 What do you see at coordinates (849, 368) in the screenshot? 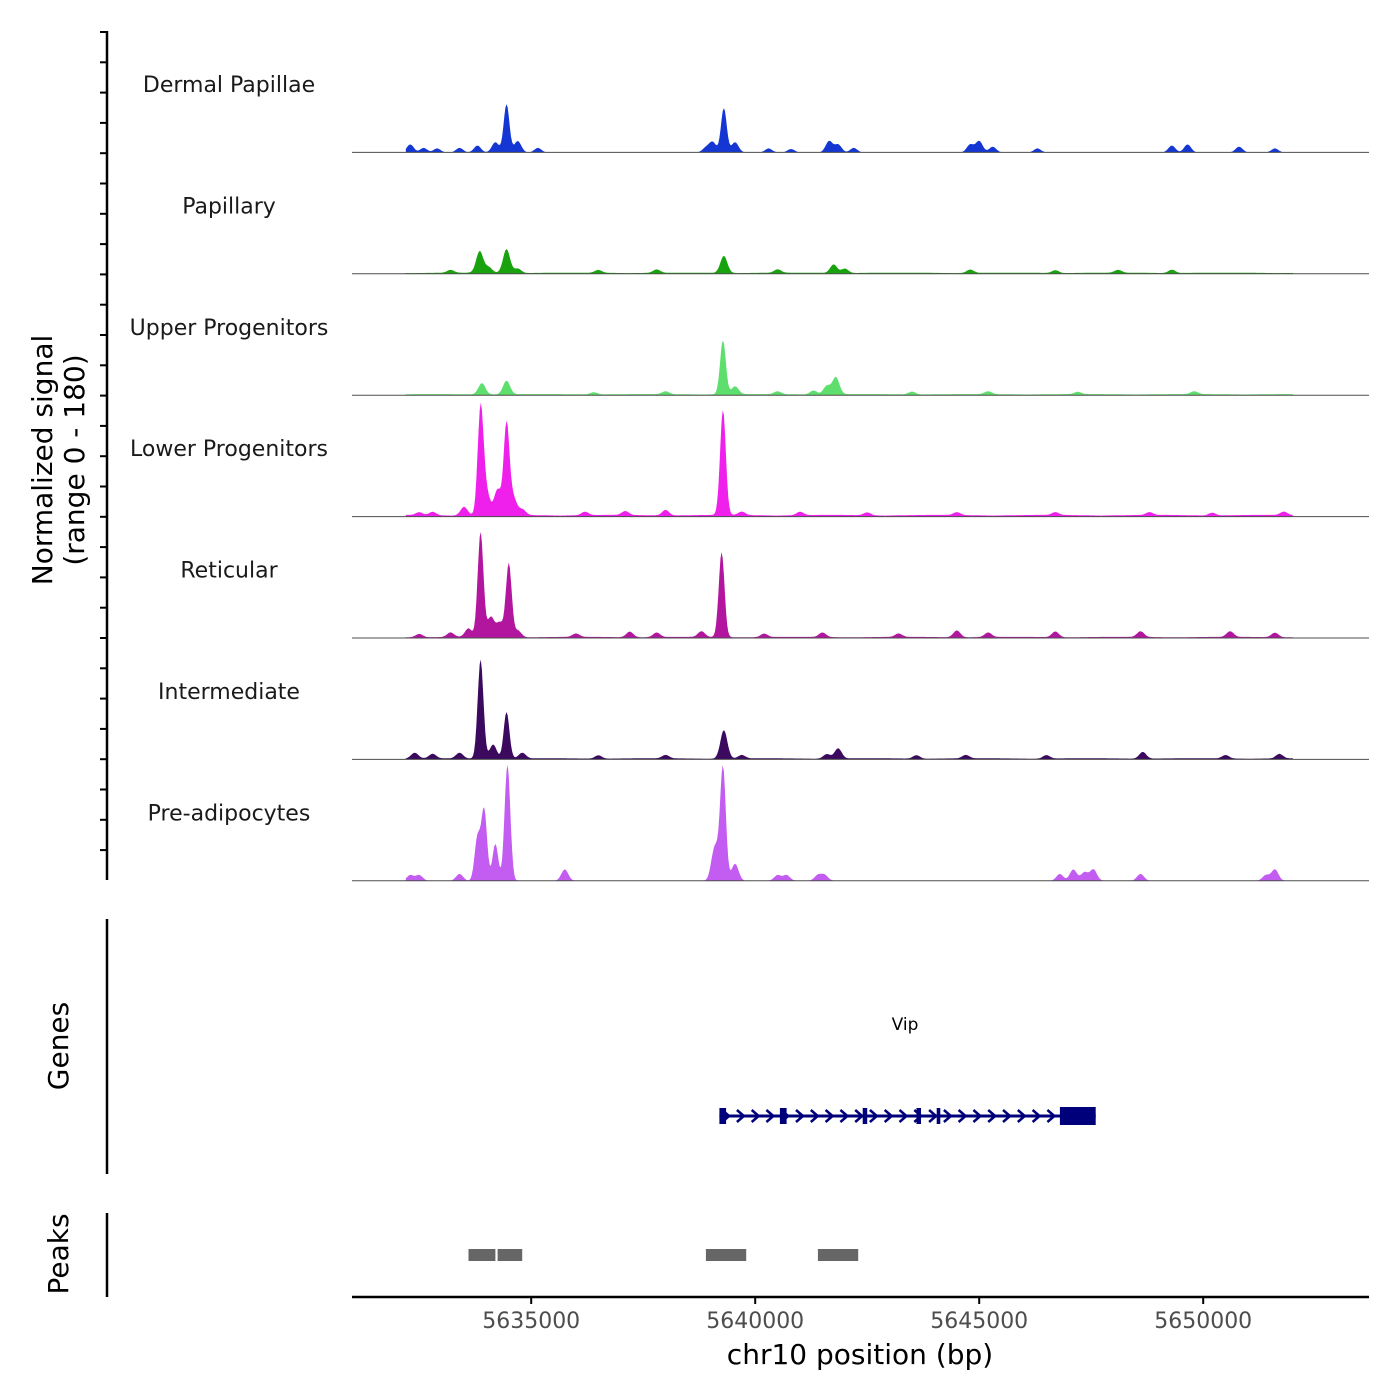
I see `signal-area-upper-progenitors` at bounding box center [849, 368].